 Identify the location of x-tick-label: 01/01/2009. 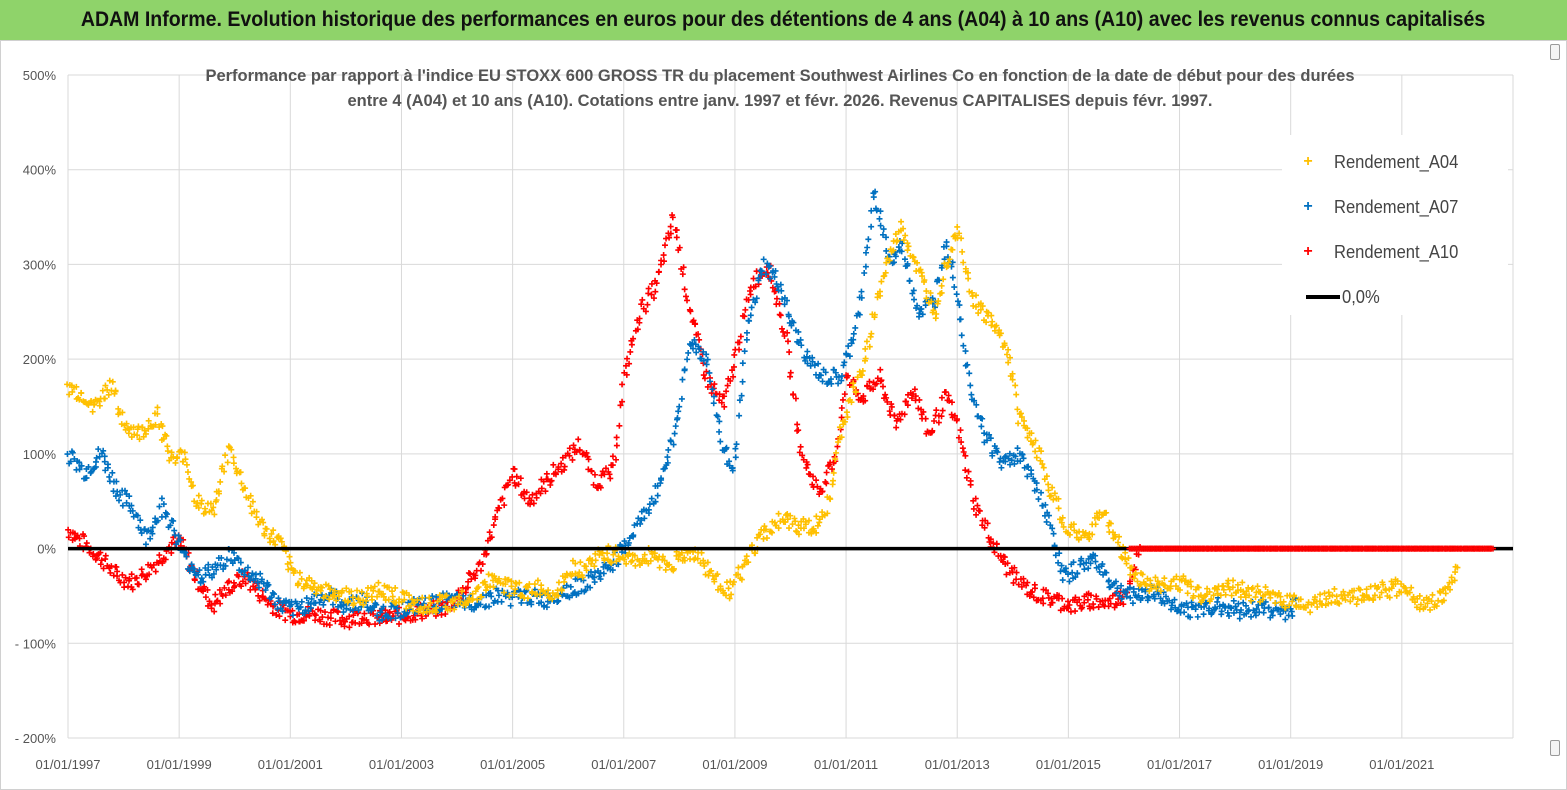
(734, 764).